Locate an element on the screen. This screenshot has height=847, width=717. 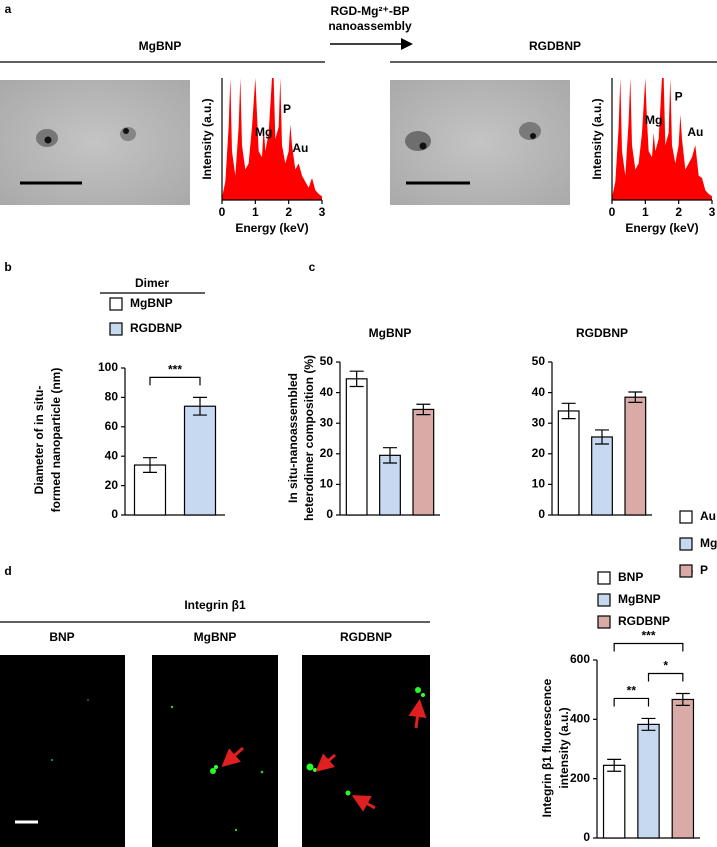
significance-label: * is located at coordinates (665, 666).